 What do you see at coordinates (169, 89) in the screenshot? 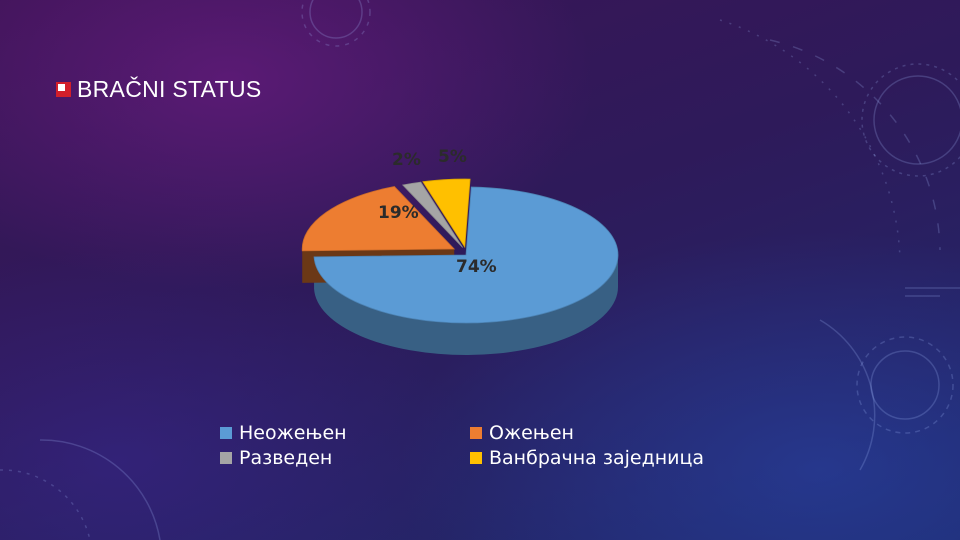
I see `slide-title-text: BRAČNI STATUS` at bounding box center [169, 89].